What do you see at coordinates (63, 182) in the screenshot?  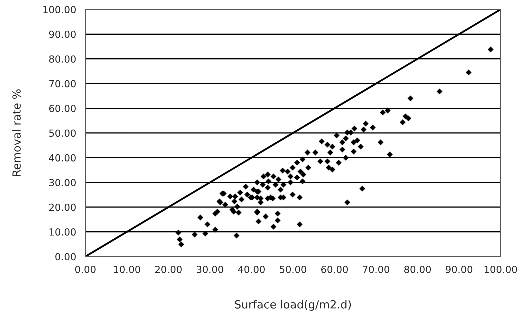 I see `y-tick-label: 30.00` at bounding box center [63, 182].